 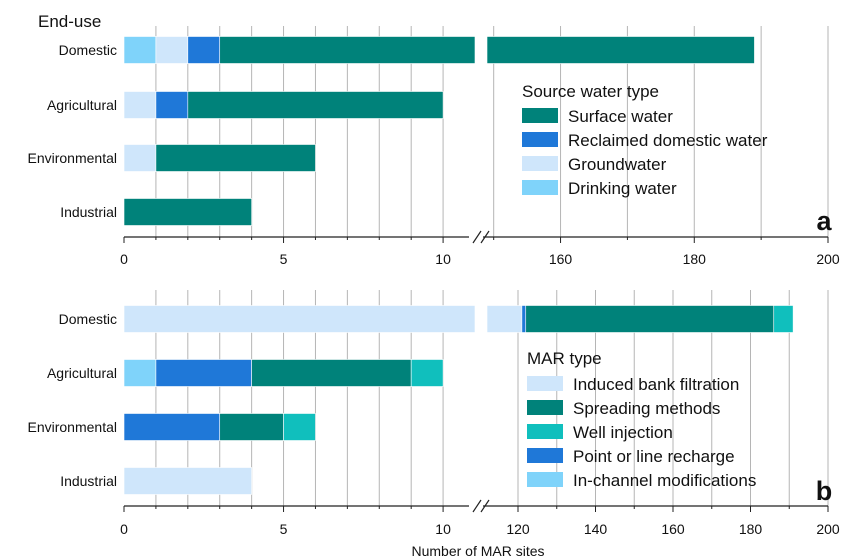 What do you see at coordinates (824, 221) in the screenshot?
I see `panel-label: a` at bounding box center [824, 221].